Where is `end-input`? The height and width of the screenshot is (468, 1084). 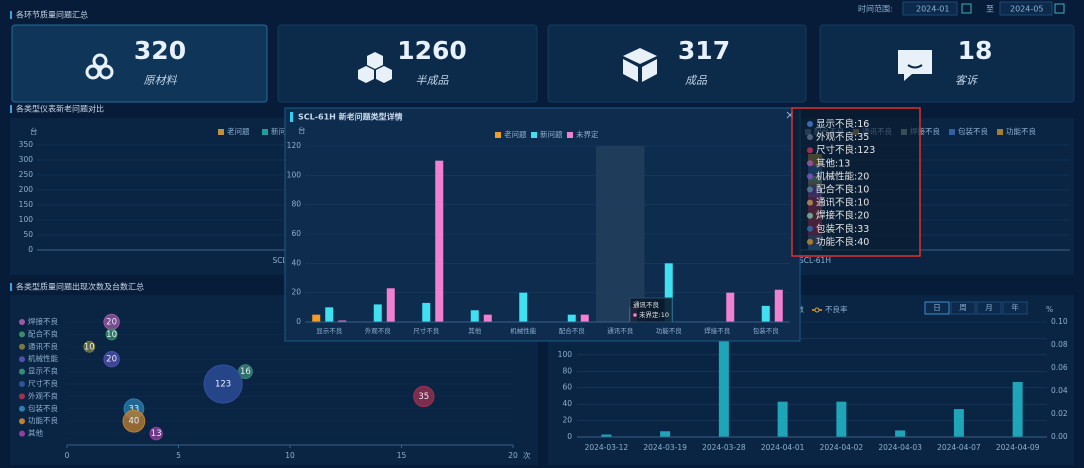 end-input is located at coordinates (1026, 8).